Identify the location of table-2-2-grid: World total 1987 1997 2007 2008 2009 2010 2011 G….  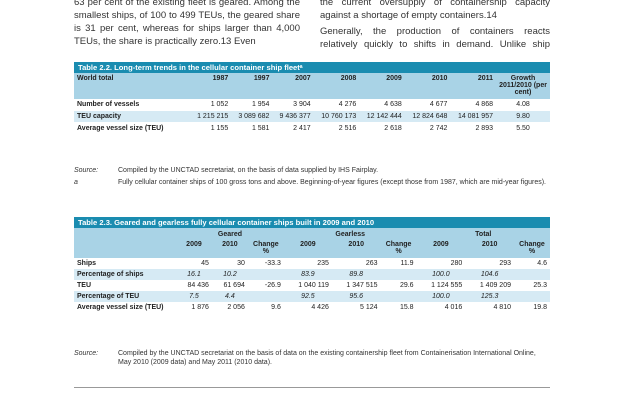
(312, 103).